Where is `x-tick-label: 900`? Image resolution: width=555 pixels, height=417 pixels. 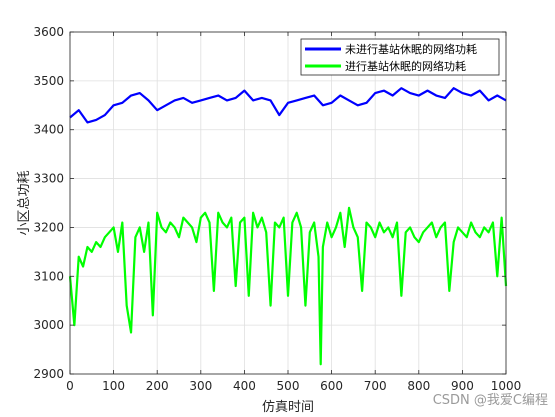 x-tick-label: 900 is located at coordinates (462, 386).